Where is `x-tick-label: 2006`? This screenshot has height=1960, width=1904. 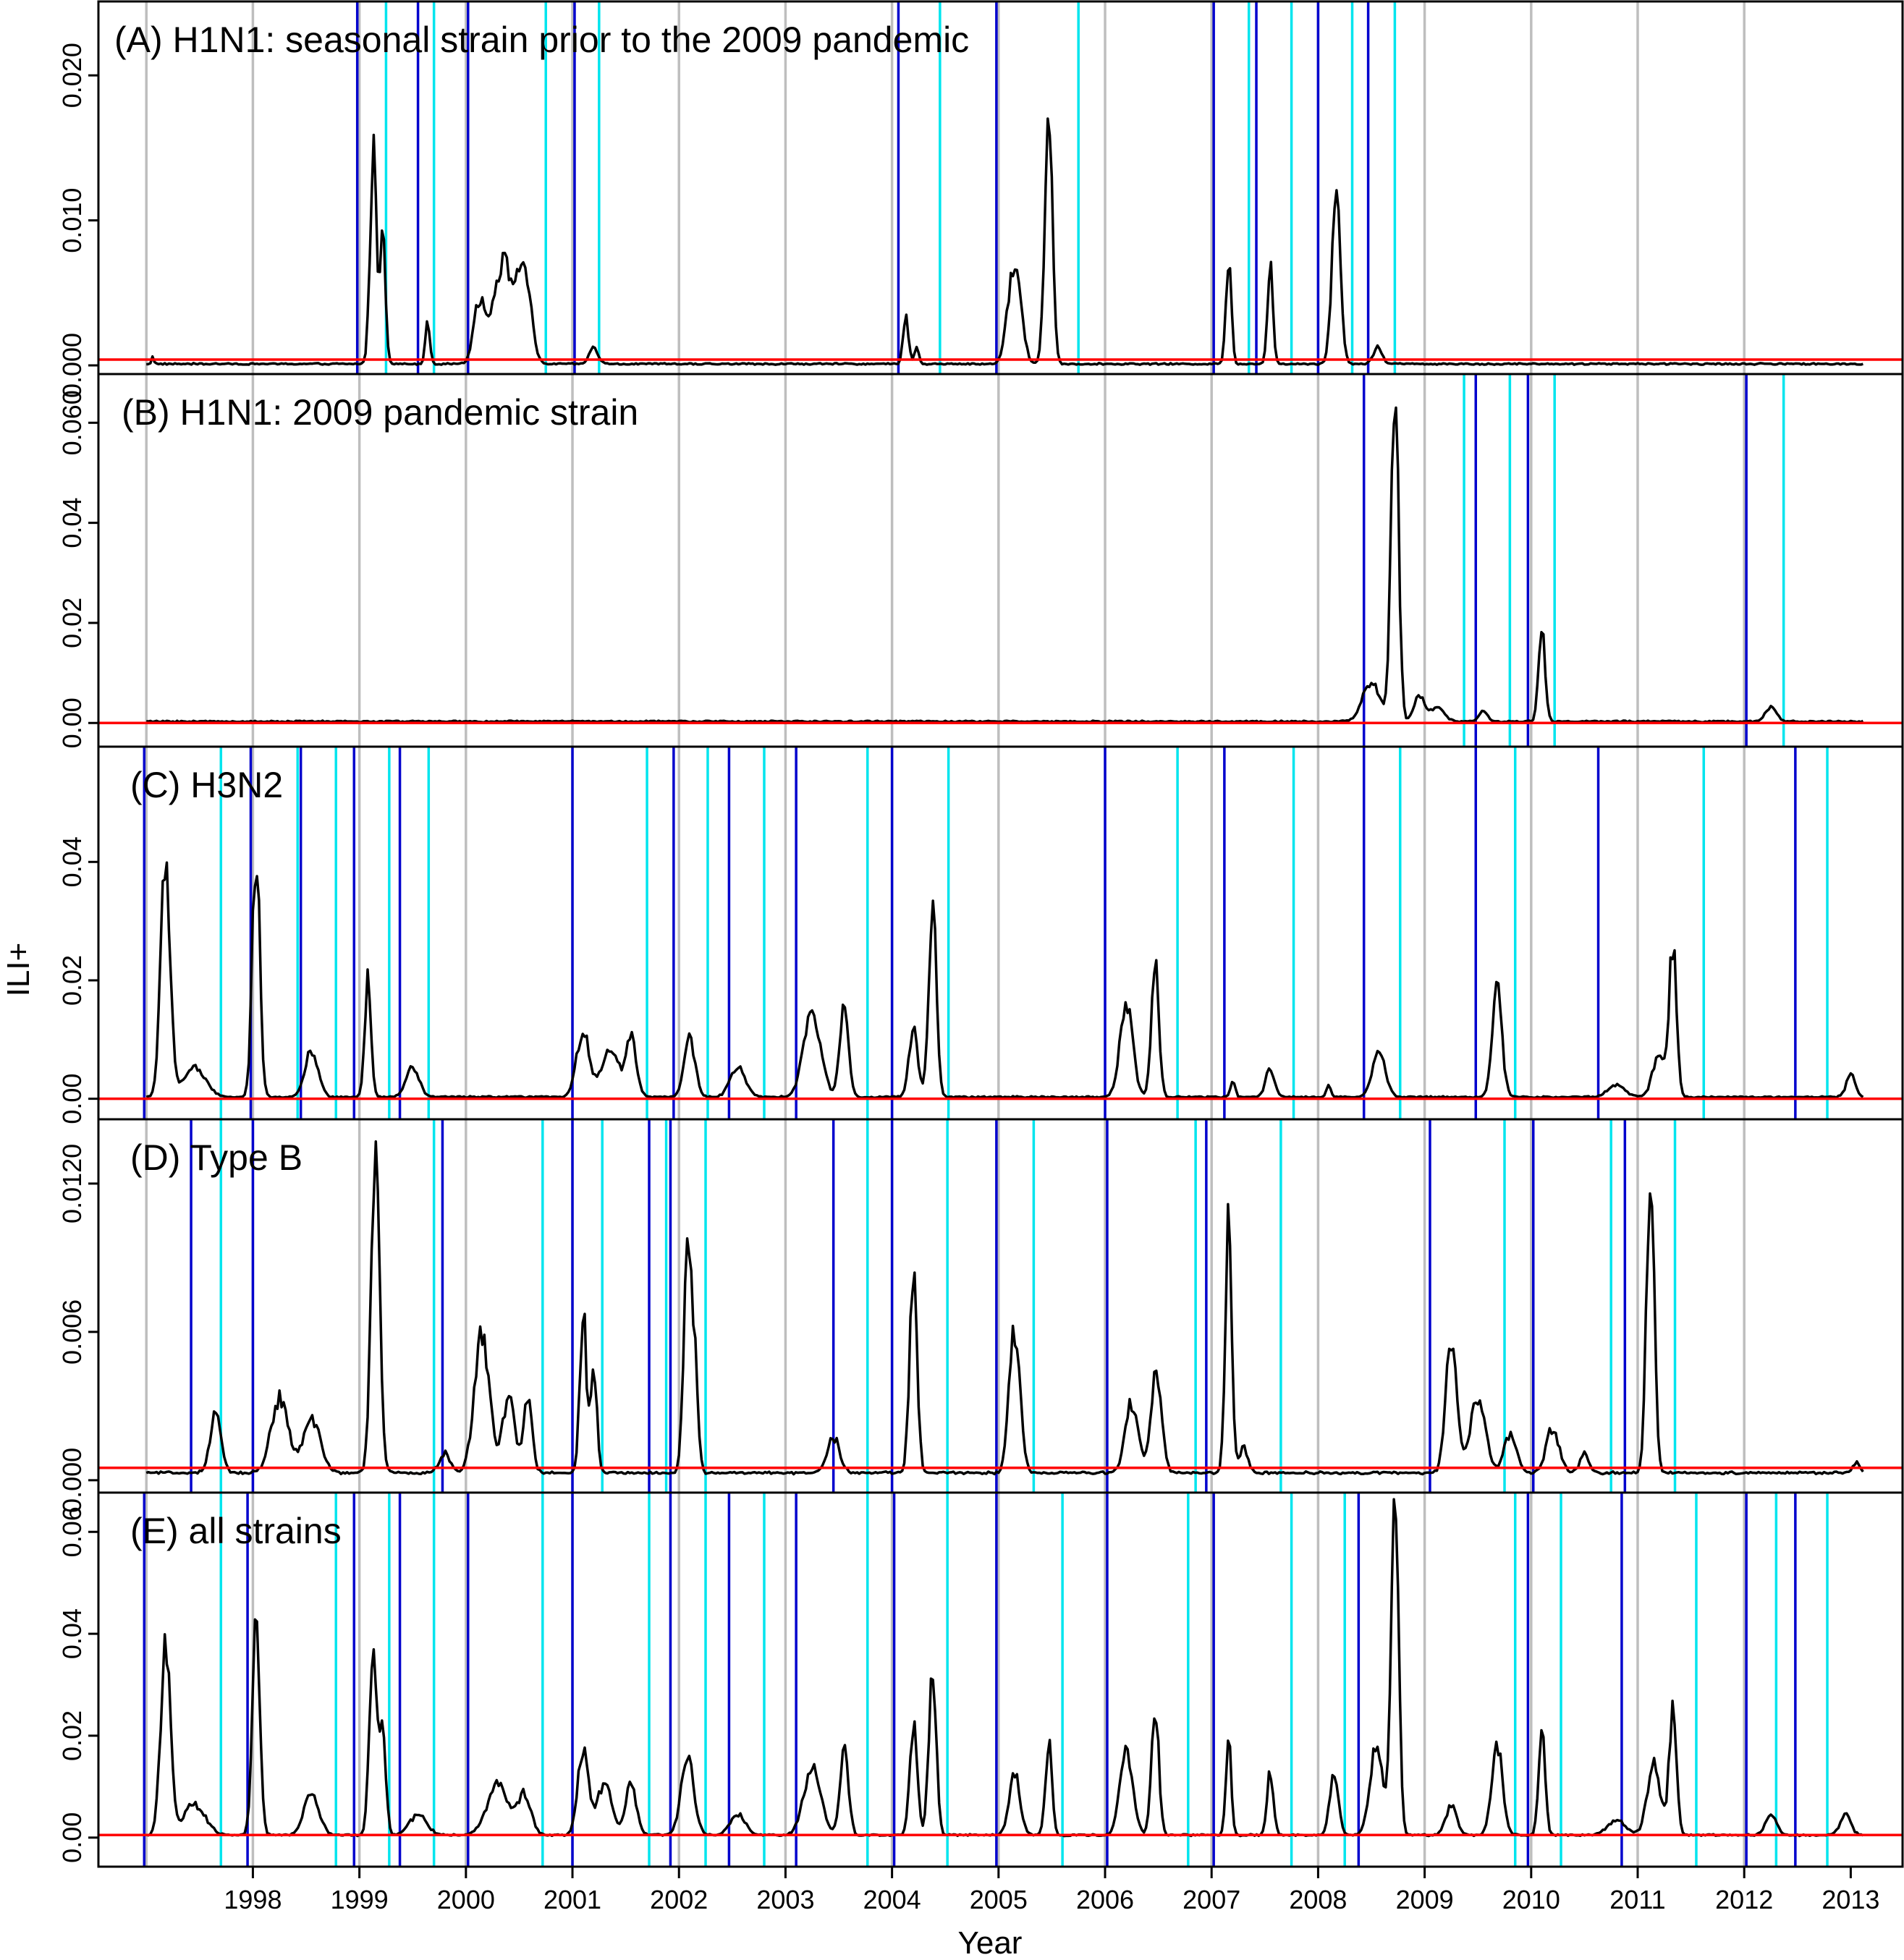
x-tick-label: 2006 is located at coordinates (1105, 1899).